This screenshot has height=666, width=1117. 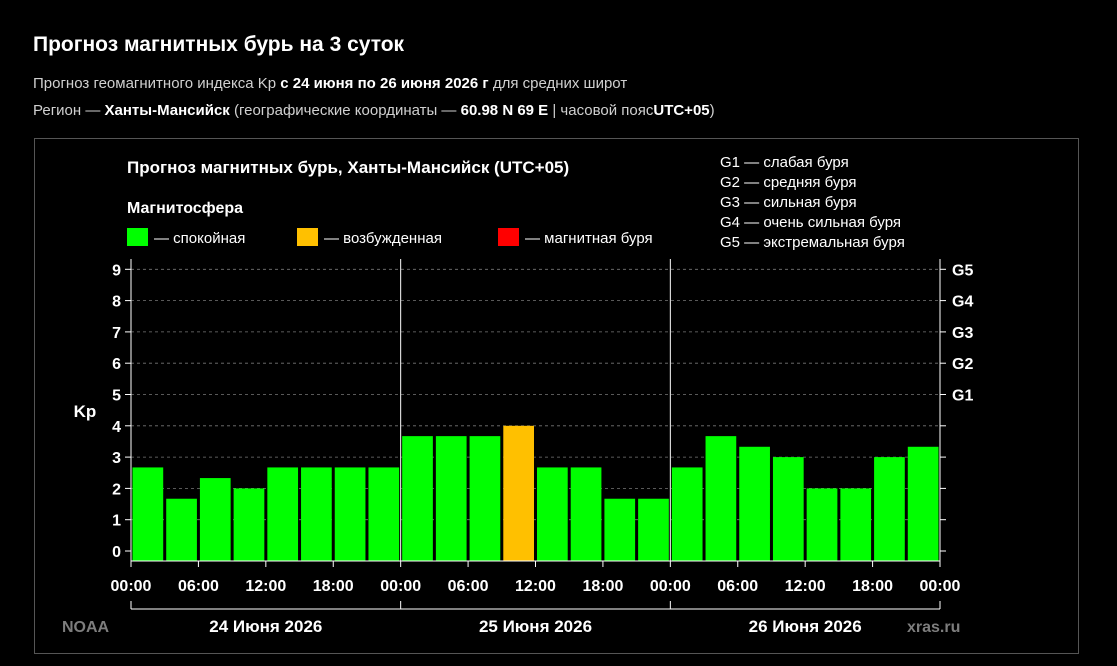 What do you see at coordinates (116, 521) in the screenshot?
I see `y-tick-label: 1` at bounding box center [116, 521].